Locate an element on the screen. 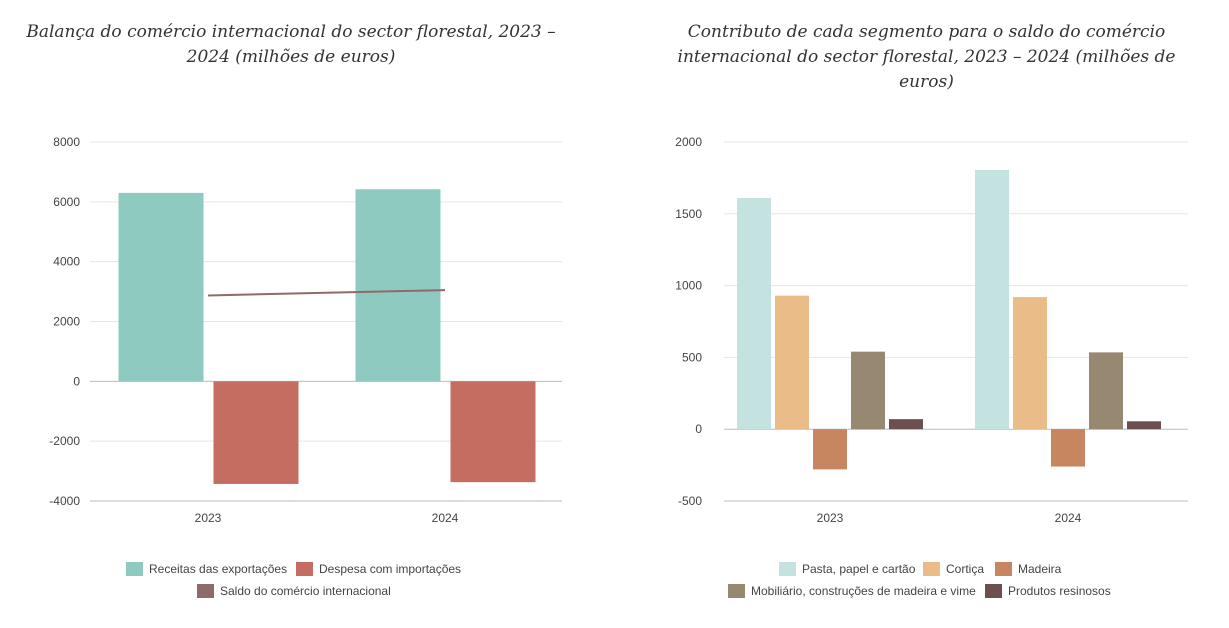 The image size is (1229, 628). y-tick-label: -500 is located at coordinates (690, 501).